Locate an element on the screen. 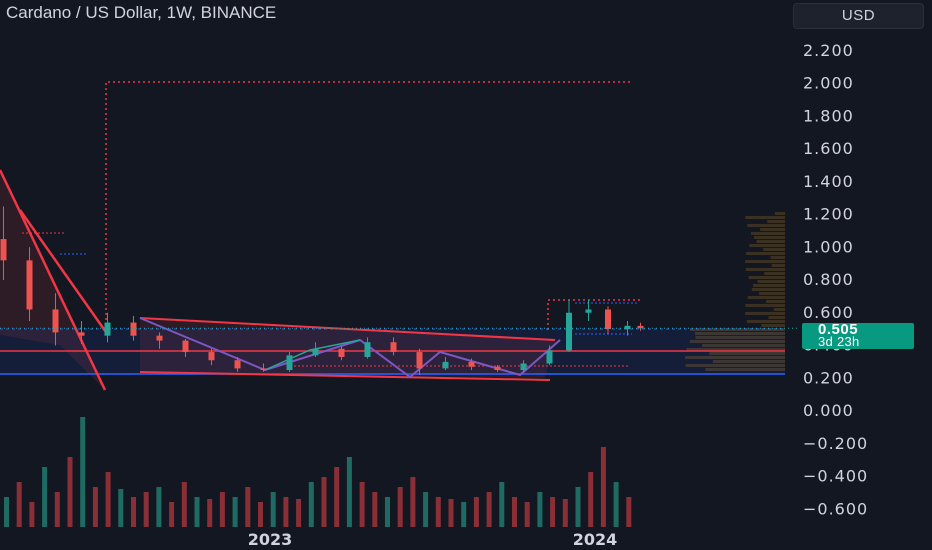 Image resolution: width=932 pixels, height=550 pixels. price-tick-label: 1.000 is located at coordinates (828, 246).